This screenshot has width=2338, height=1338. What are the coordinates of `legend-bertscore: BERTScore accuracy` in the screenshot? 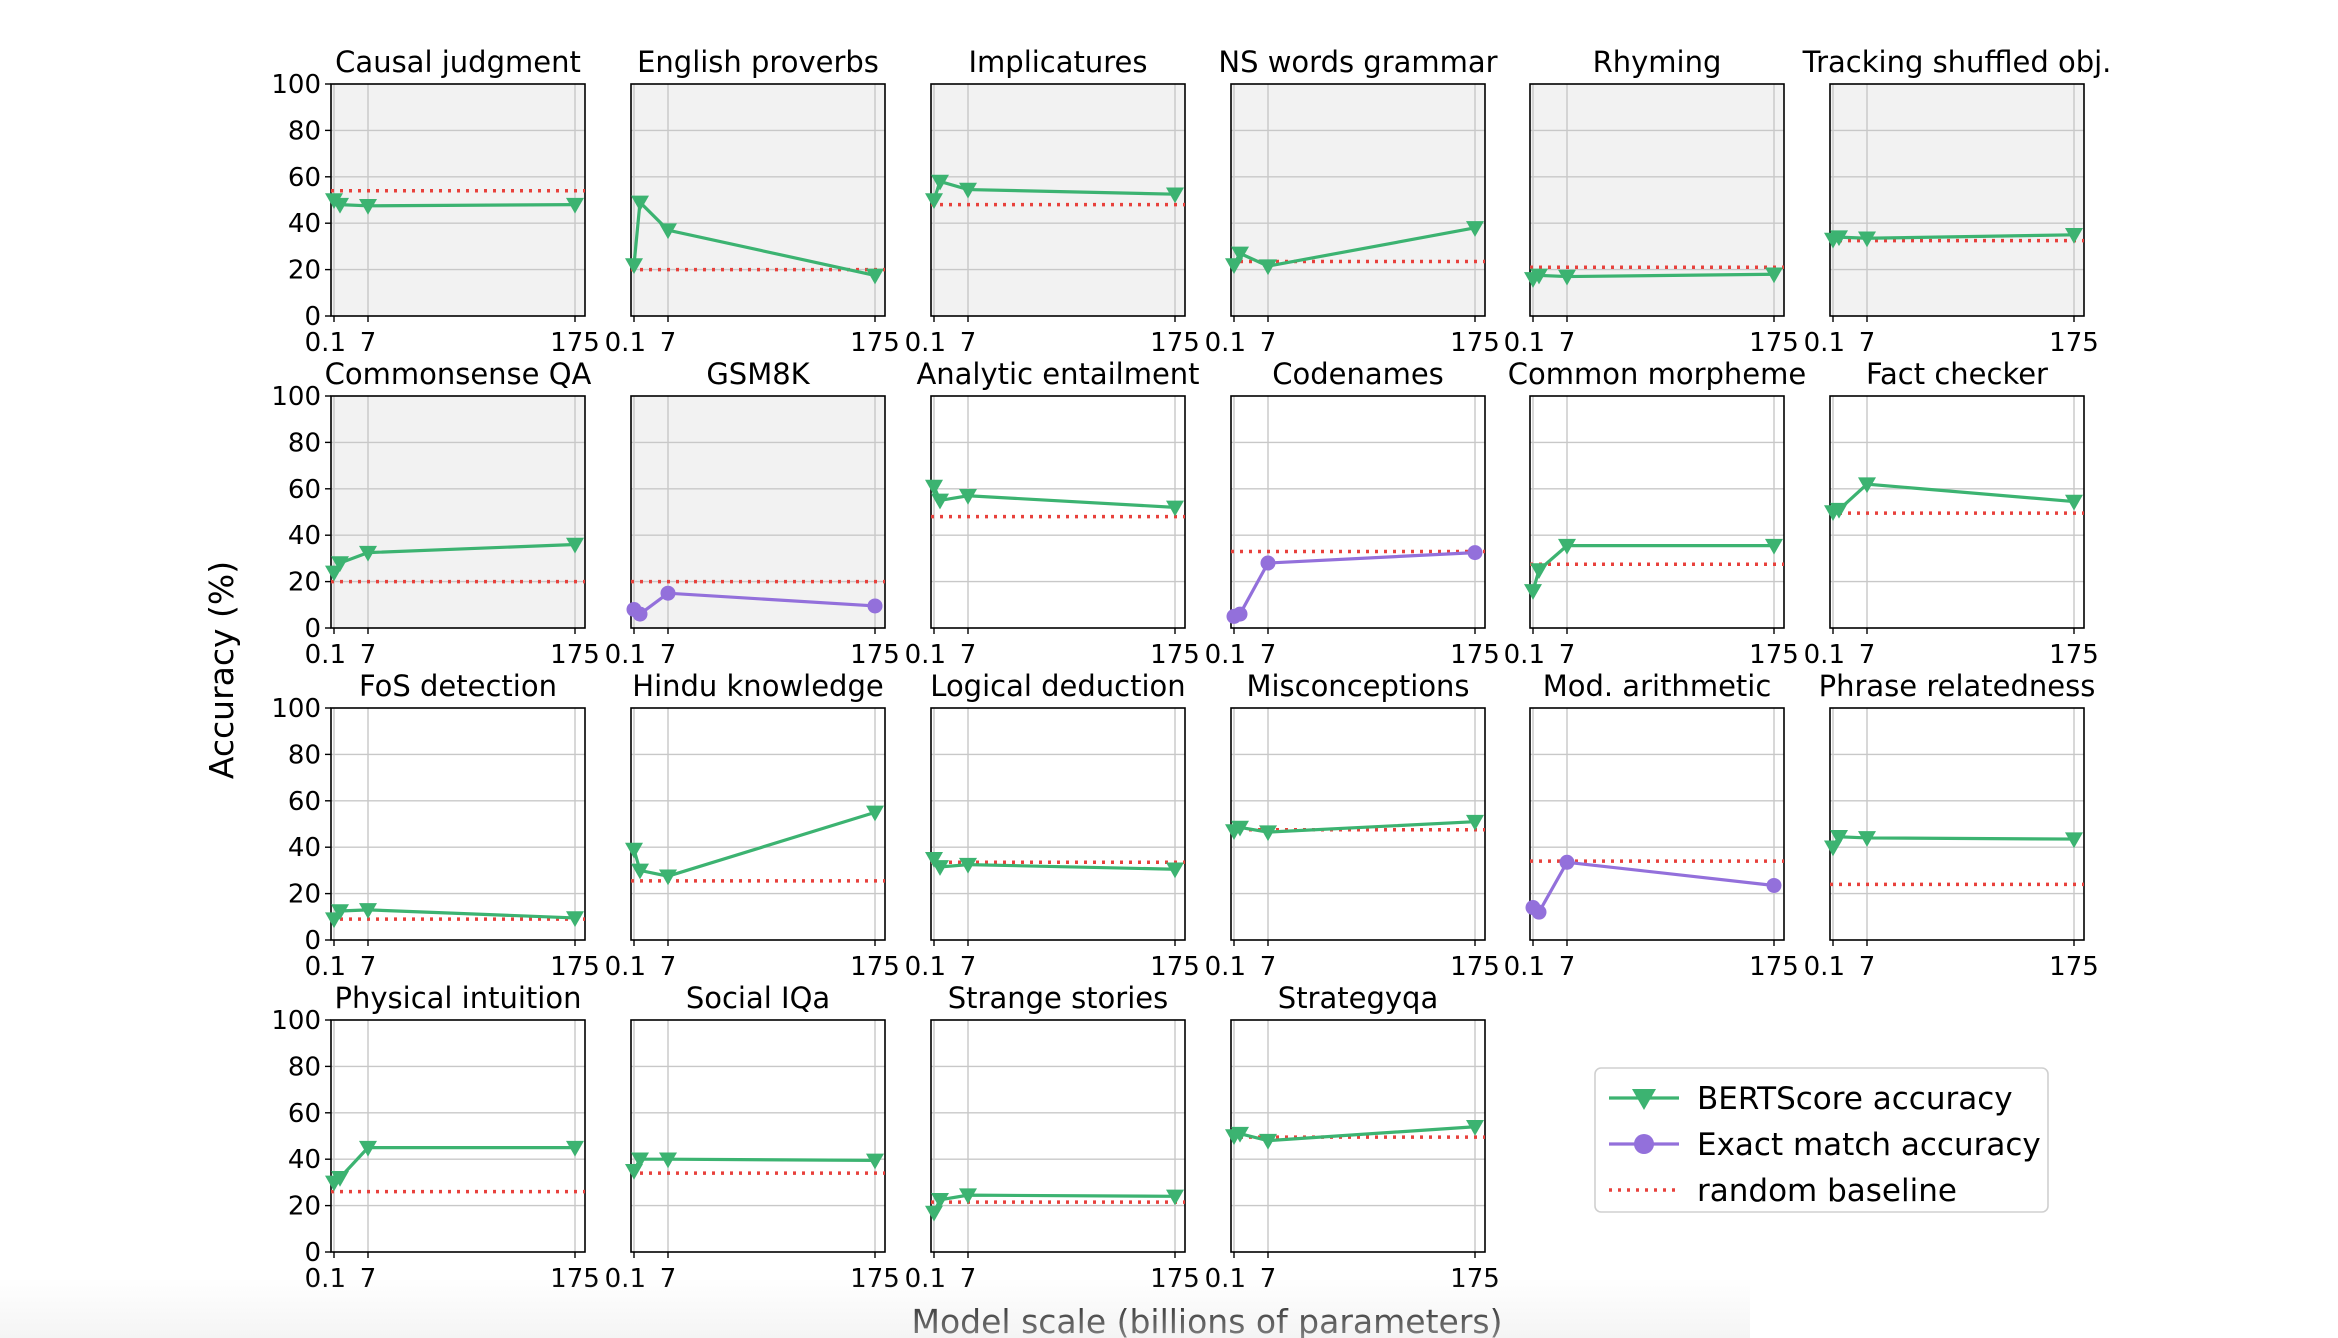 It's located at (1811, 1099).